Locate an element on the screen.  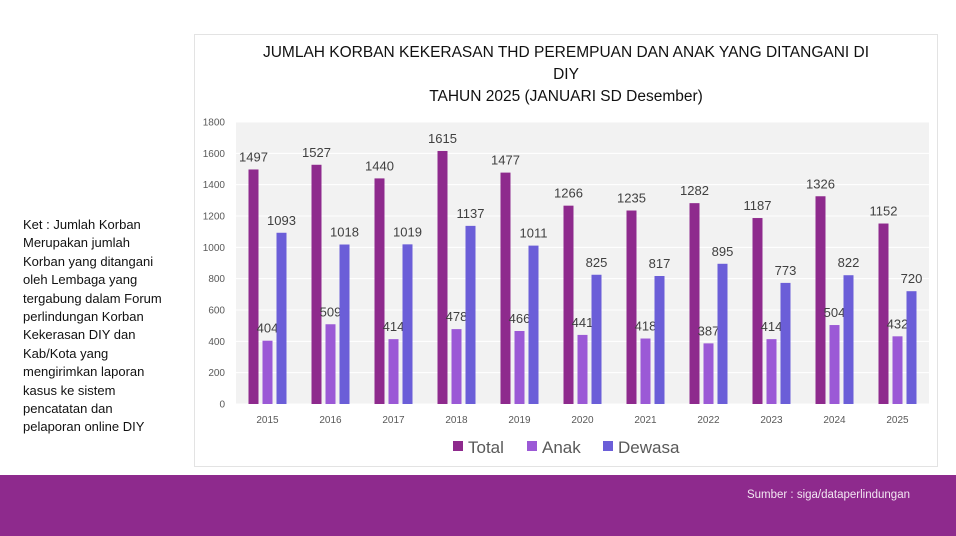
data-label: 504 is located at coordinates (835, 312).